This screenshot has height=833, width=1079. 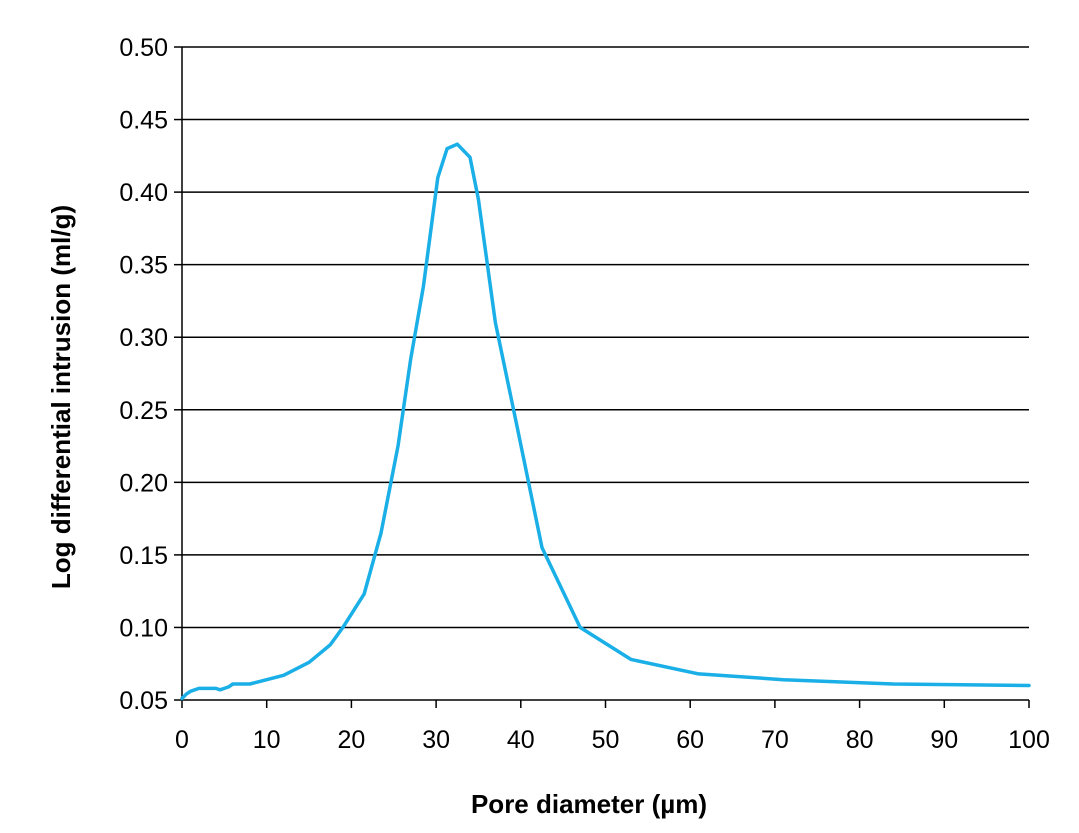 What do you see at coordinates (775, 740) in the screenshot?
I see `x-tick-label: 70` at bounding box center [775, 740].